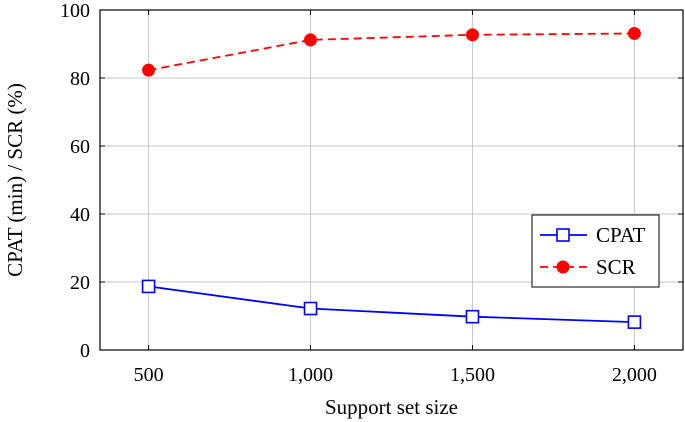  I want to click on legend: CPAT SCR, so click(595, 251).